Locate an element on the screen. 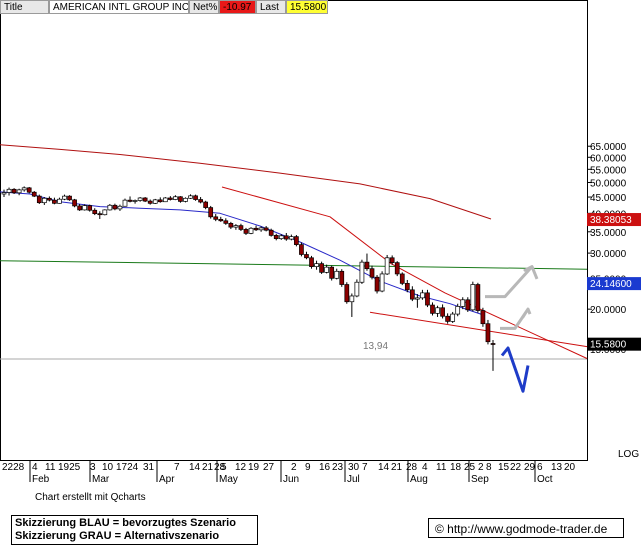 This screenshot has height=552, width=641. x-day-tick-label: 12 is located at coordinates (241, 467).